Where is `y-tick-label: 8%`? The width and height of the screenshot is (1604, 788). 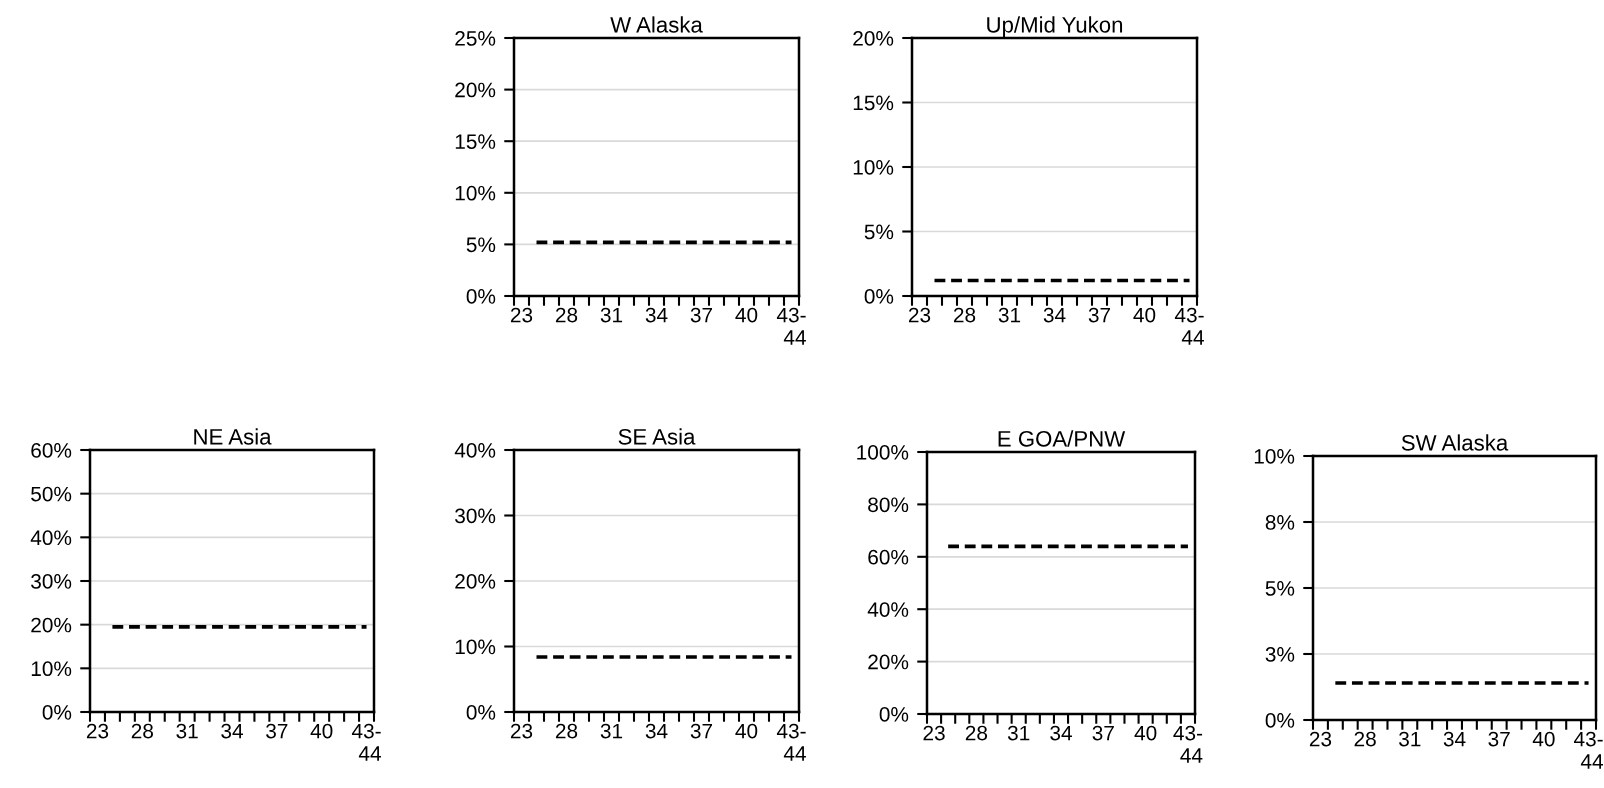
y-tick-label: 8% is located at coordinates (1280, 522).